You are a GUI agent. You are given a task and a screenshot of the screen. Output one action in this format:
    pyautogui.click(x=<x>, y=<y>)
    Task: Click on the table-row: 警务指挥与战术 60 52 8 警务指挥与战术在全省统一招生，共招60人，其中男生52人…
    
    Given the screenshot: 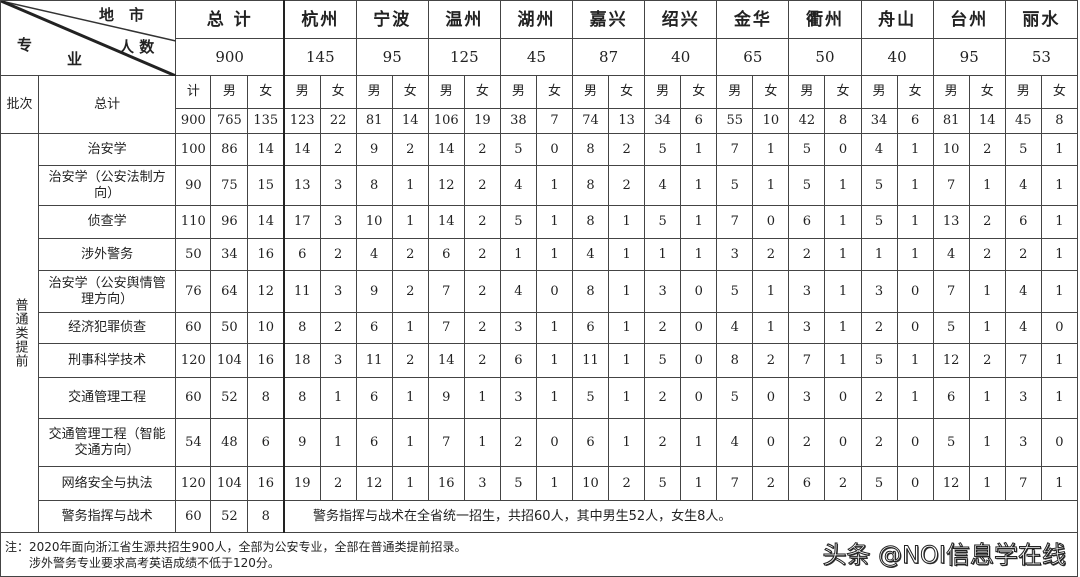 What is the action you would take?
    pyautogui.click(x=540, y=516)
    